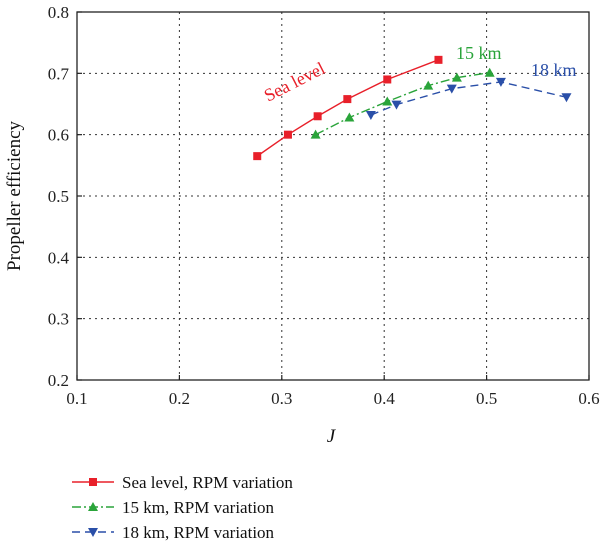  I want to click on series, so click(412, 108).